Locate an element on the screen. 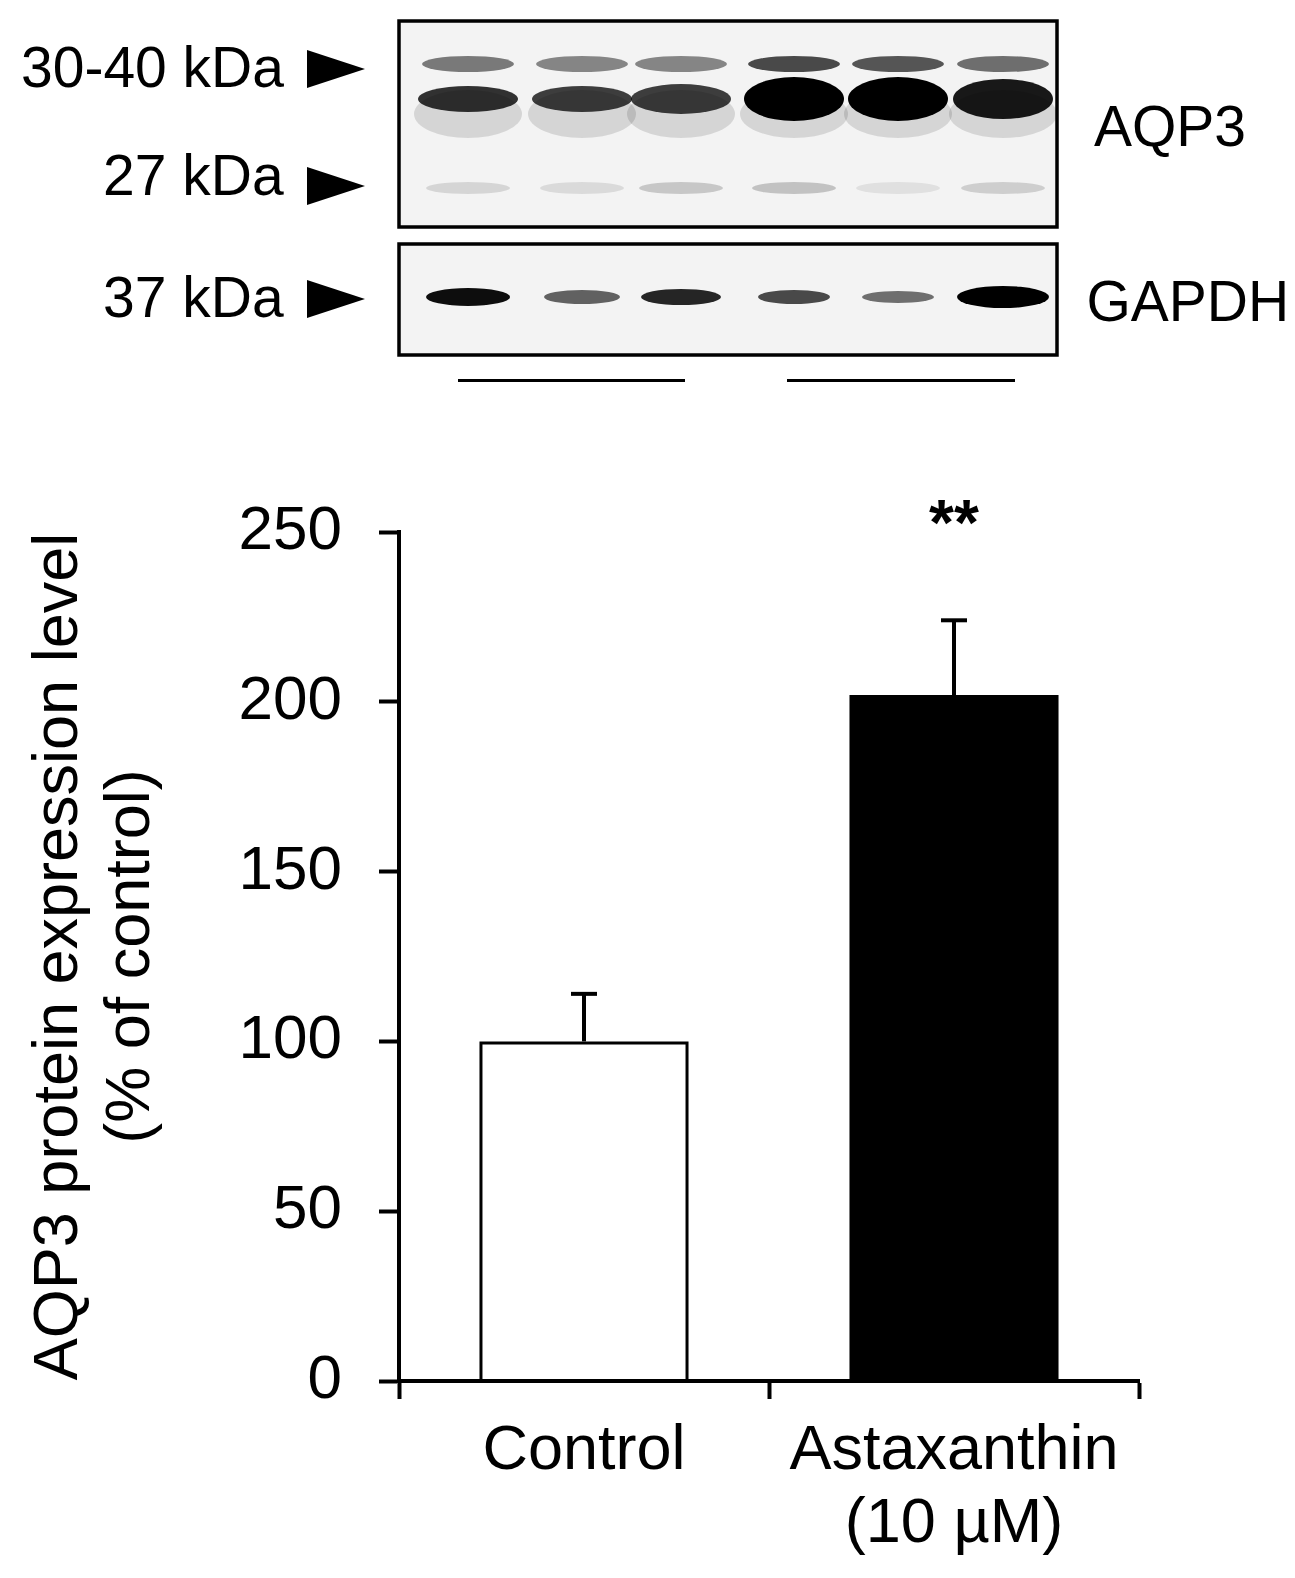  y-tick-label: 100 is located at coordinates (290, 1037).